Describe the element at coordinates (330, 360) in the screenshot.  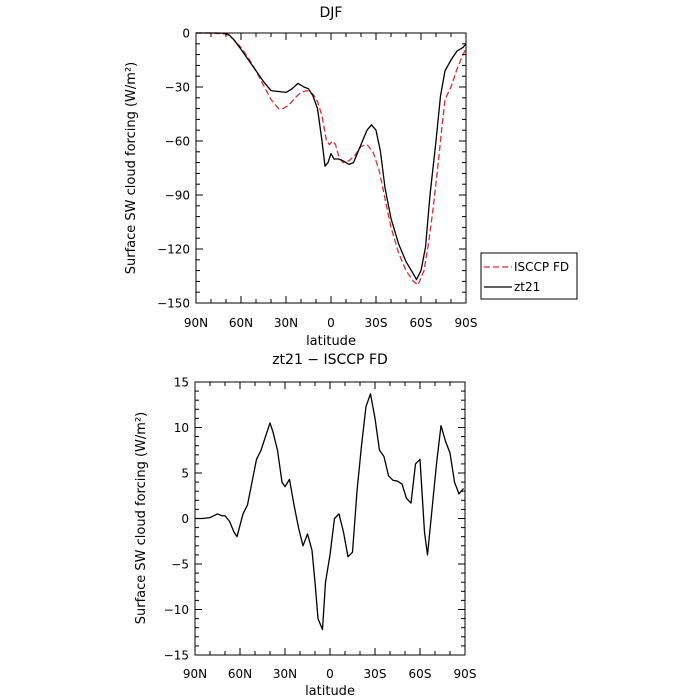
I see `chart-title: zt21 − ISCCP FD` at that location.